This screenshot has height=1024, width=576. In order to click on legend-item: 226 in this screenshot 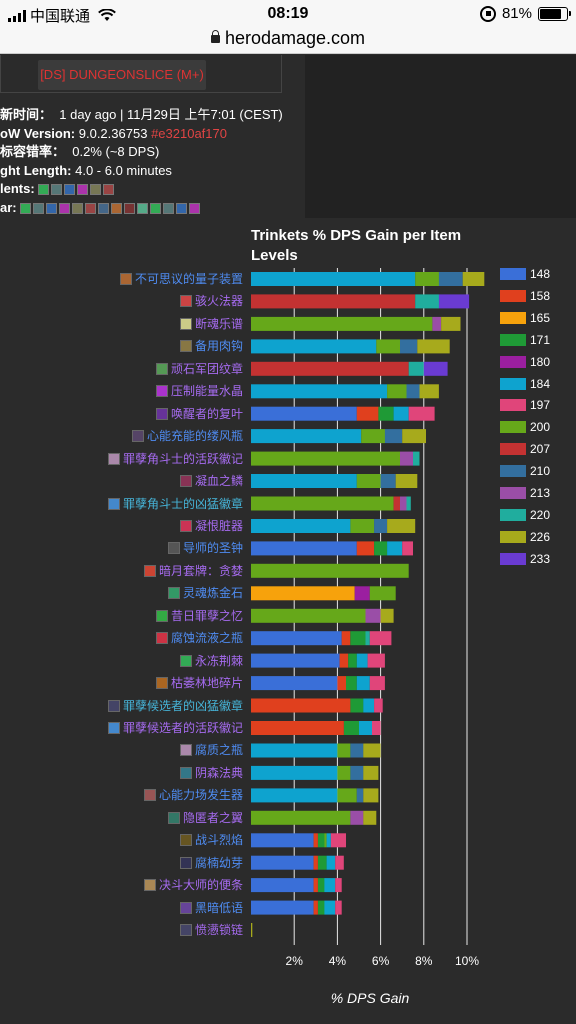, I will do `click(535, 537)`.